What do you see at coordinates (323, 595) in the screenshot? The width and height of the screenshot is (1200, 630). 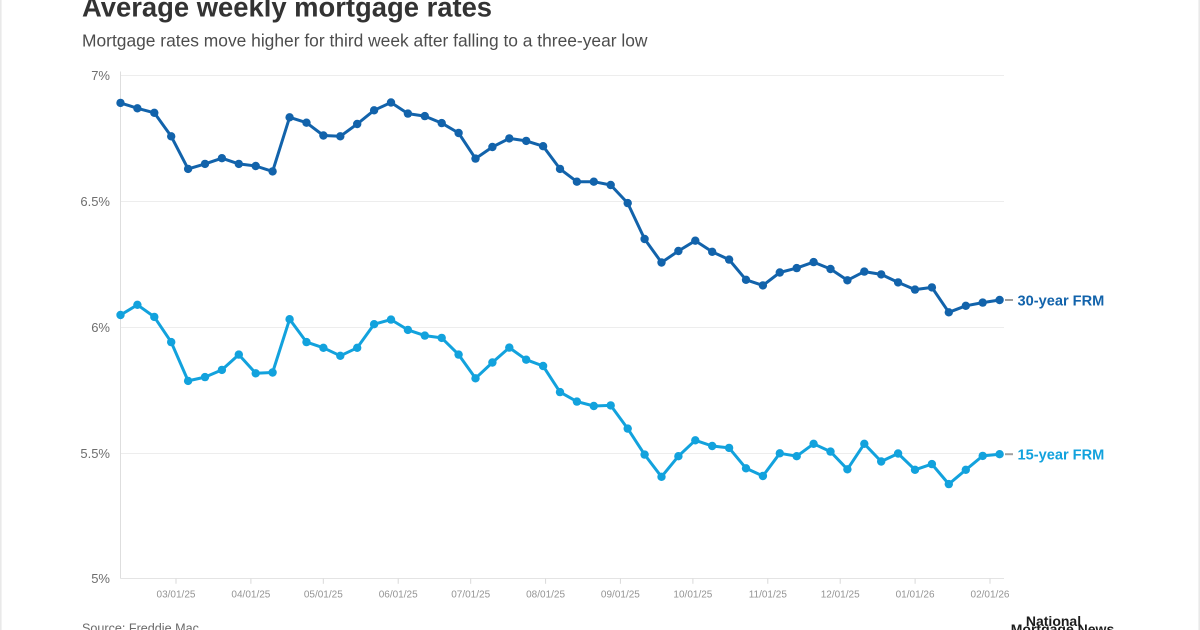 I see `svg-text: 05/01/25` at bounding box center [323, 595].